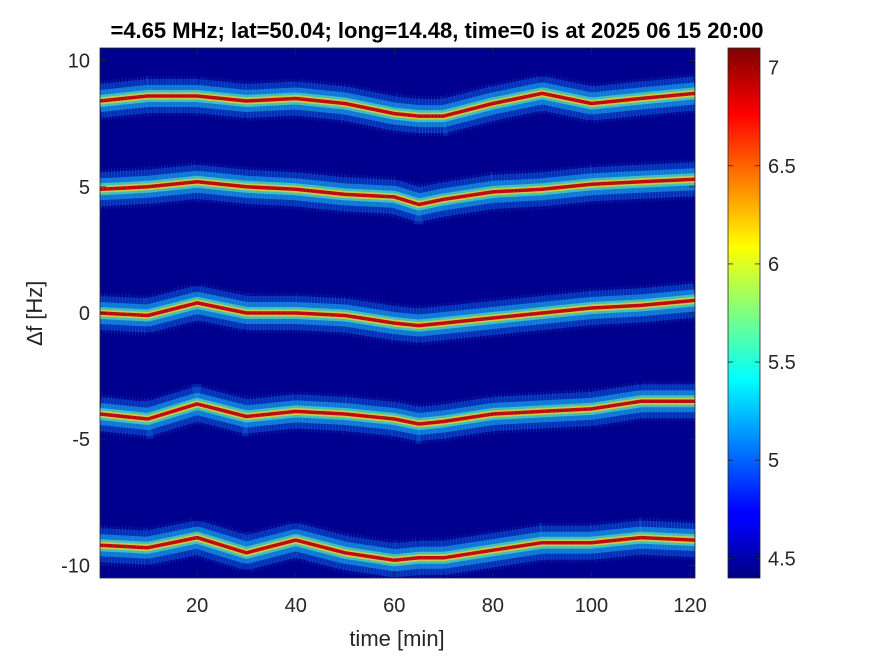 The image size is (875, 661). What do you see at coordinates (75, 566) in the screenshot?
I see `y-tick-label: -10` at bounding box center [75, 566].